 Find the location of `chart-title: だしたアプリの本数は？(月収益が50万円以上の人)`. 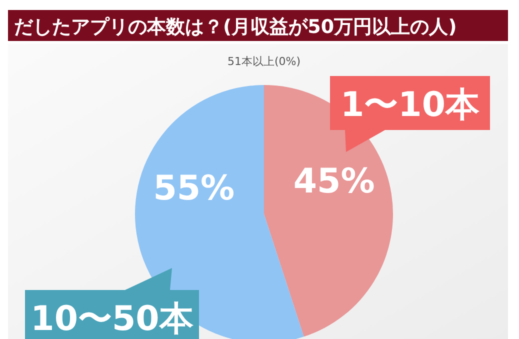

chart-title: だしたアプリの本数は？(月収益が50万円以上の人) is located at coordinates (235, 27).